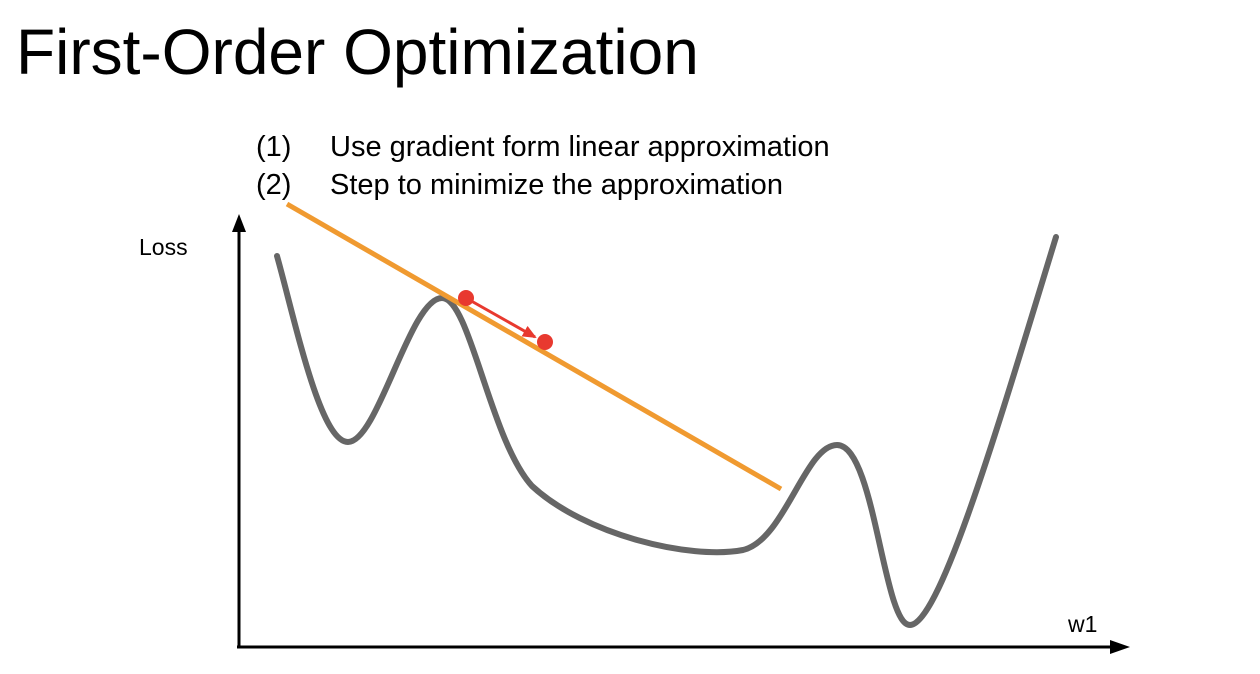 This screenshot has width=1260, height=674. I want to click on step-text: Use gradient form linear approximation, so click(580, 147).